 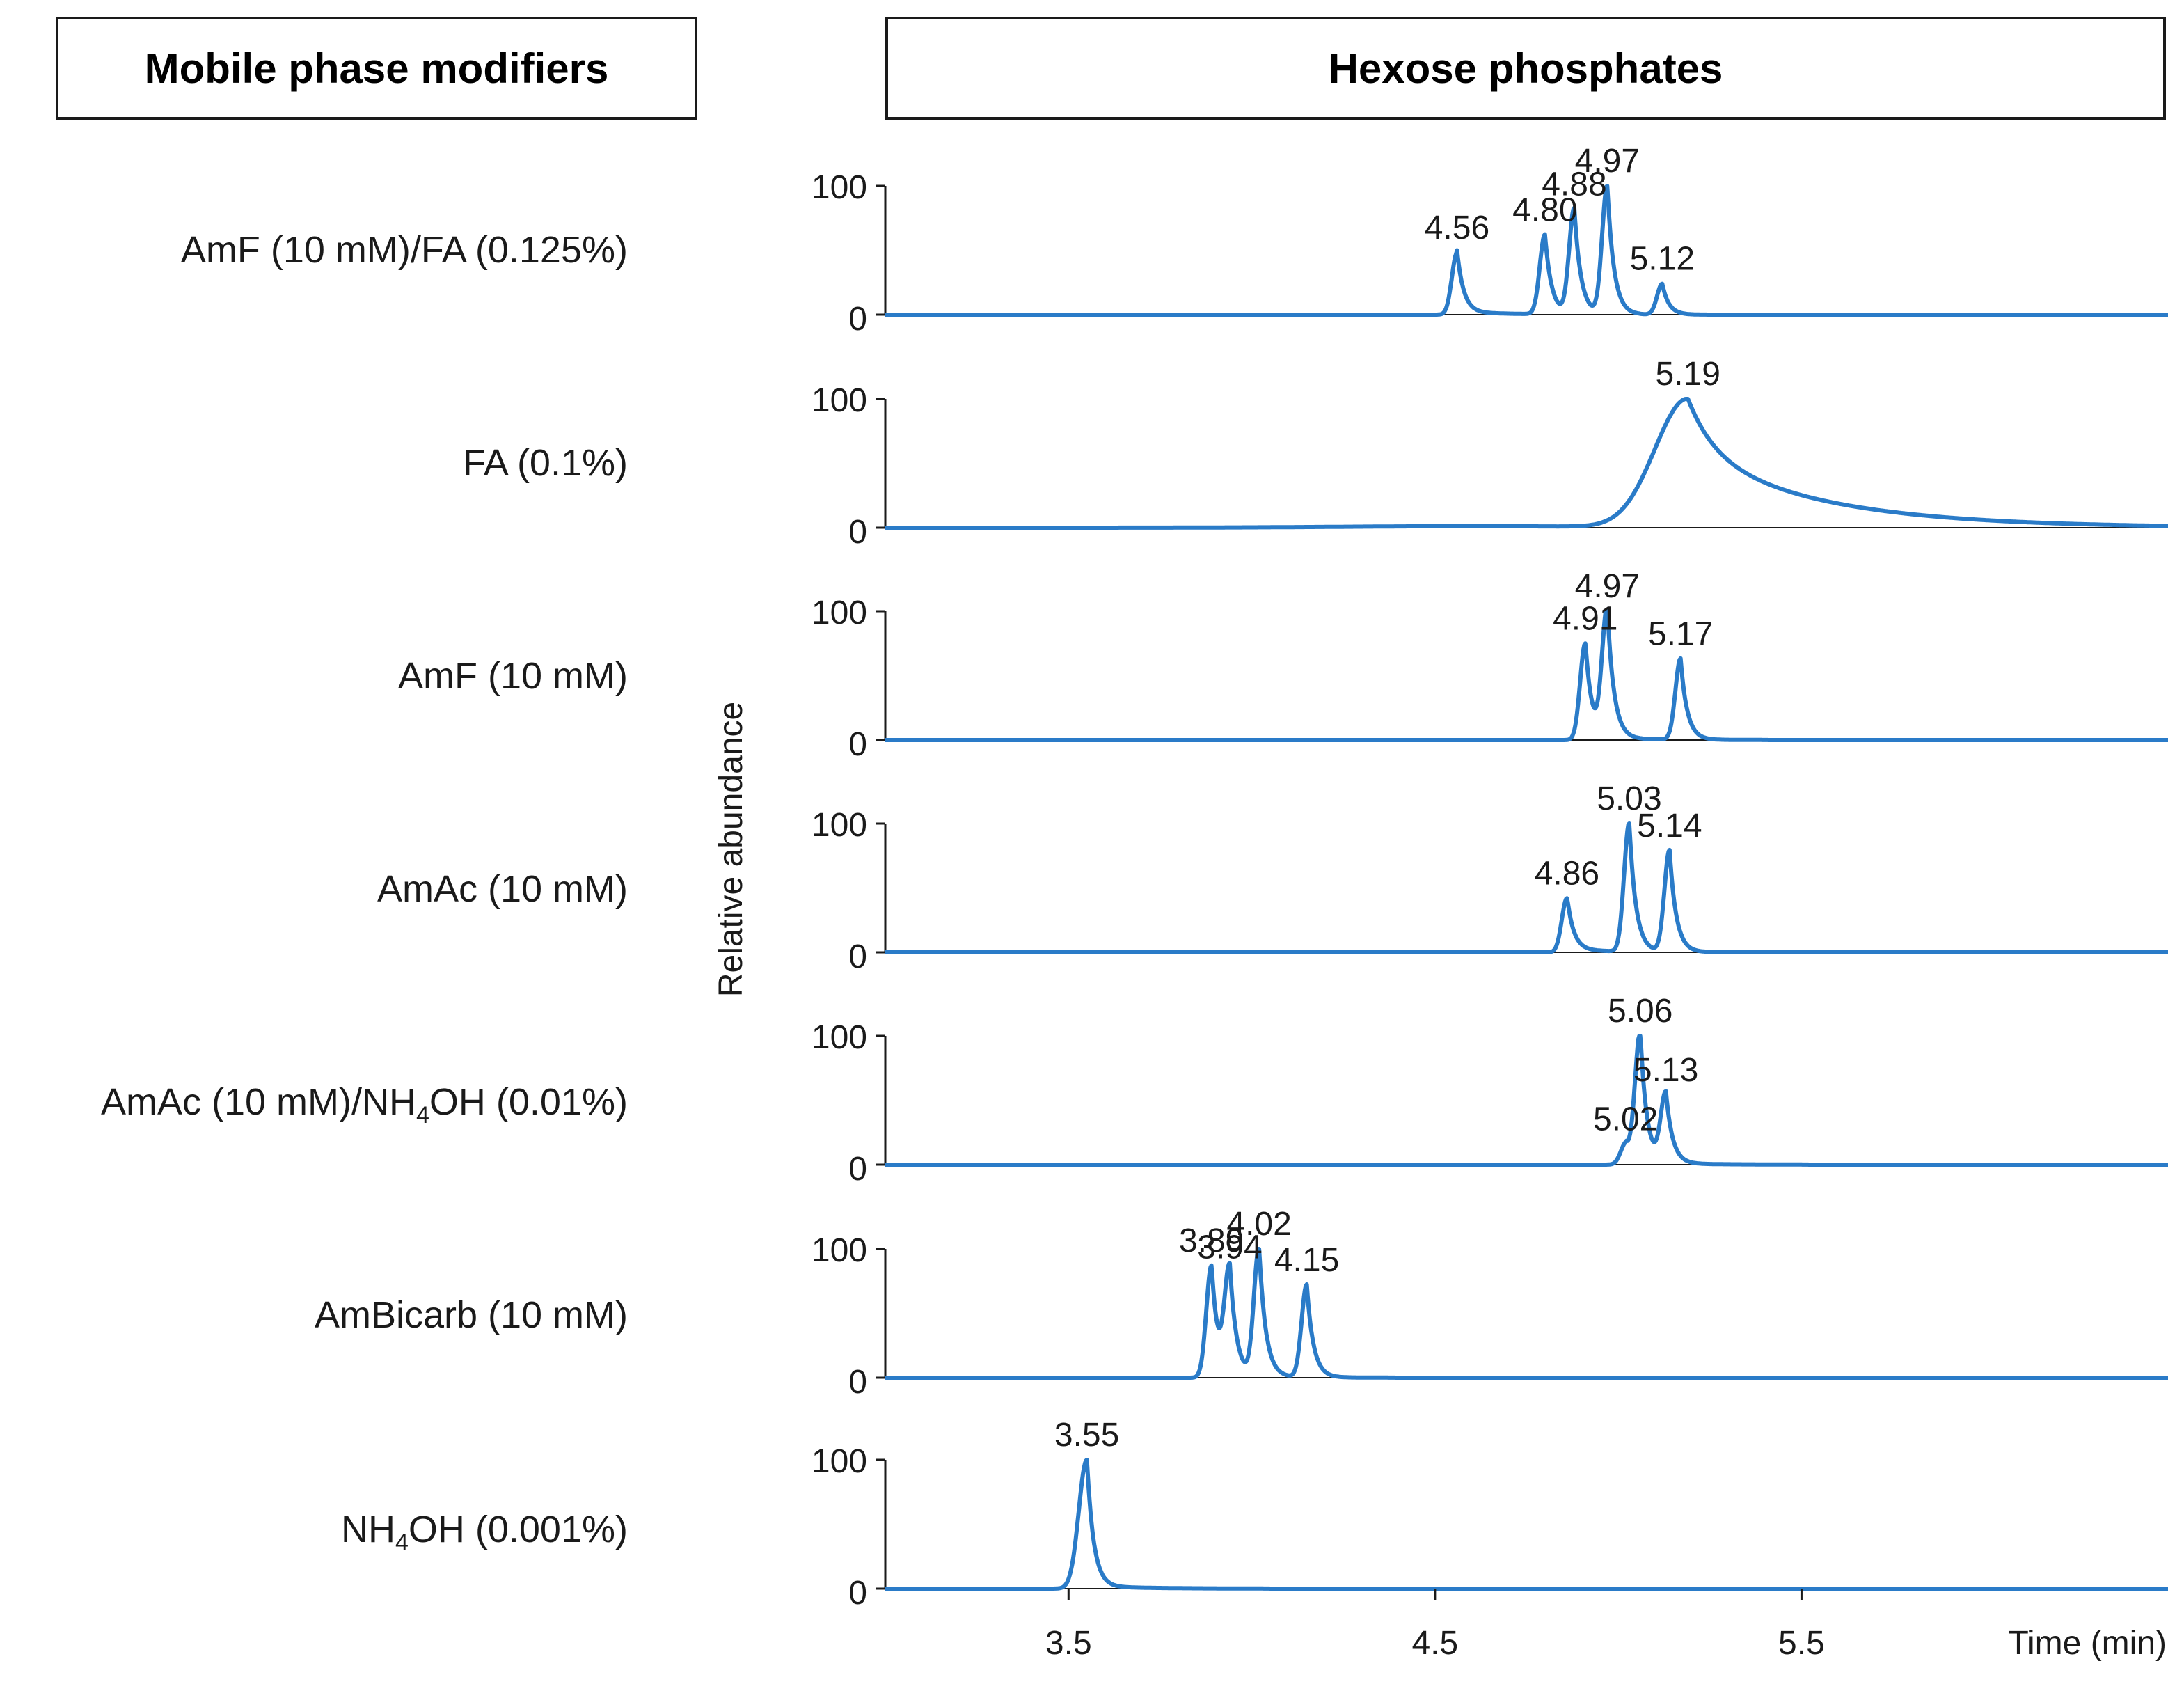 What do you see at coordinates (1662, 259) in the screenshot?
I see `peak-label-1-5: 5.12` at bounding box center [1662, 259].